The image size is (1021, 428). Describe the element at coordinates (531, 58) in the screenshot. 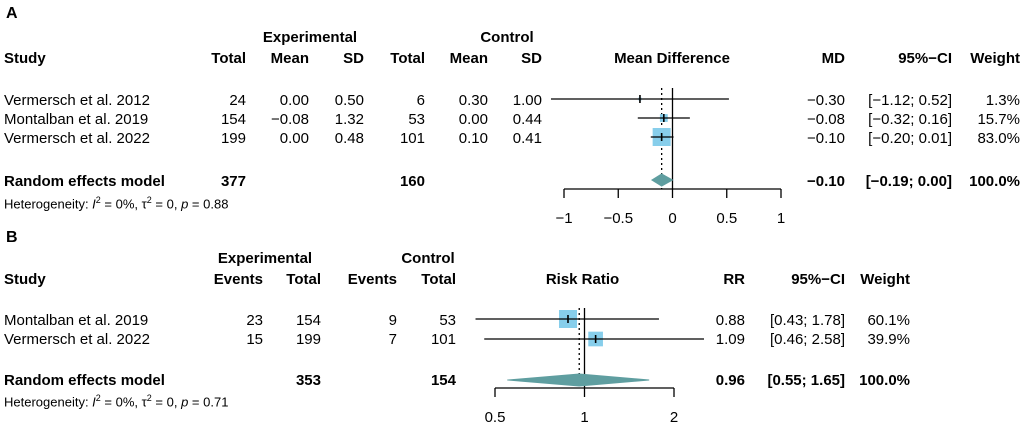

I see `a-ctrl-sd-header: SD` at that location.